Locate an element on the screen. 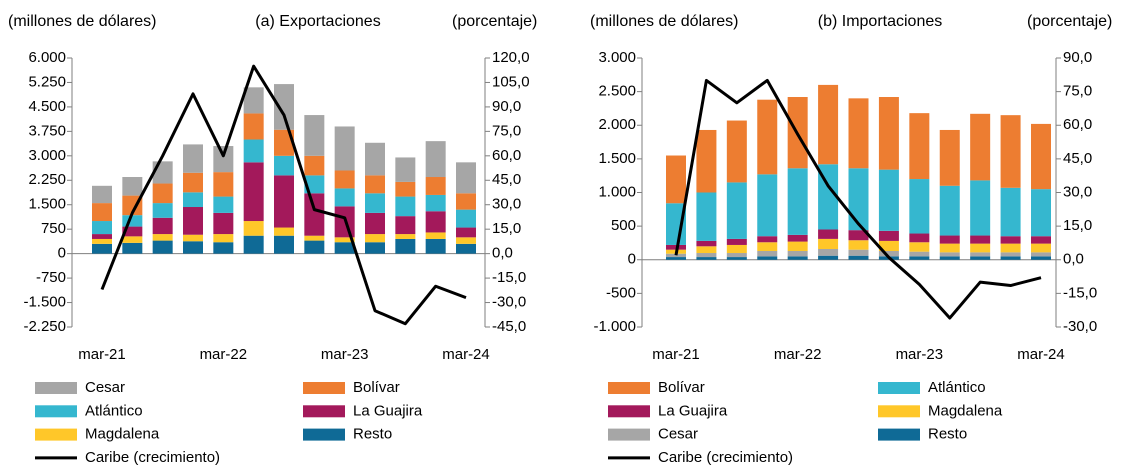 Image resolution: width=1130 pixels, height=466 pixels. y2-tick-label: 60,0 is located at coordinates (1077, 124).